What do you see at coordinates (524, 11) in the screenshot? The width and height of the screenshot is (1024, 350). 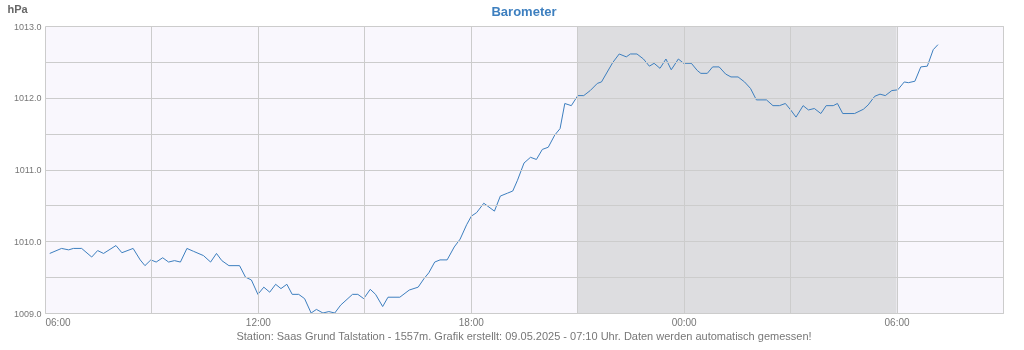 I see `chart-title: Barometer` at bounding box center [524, 11].